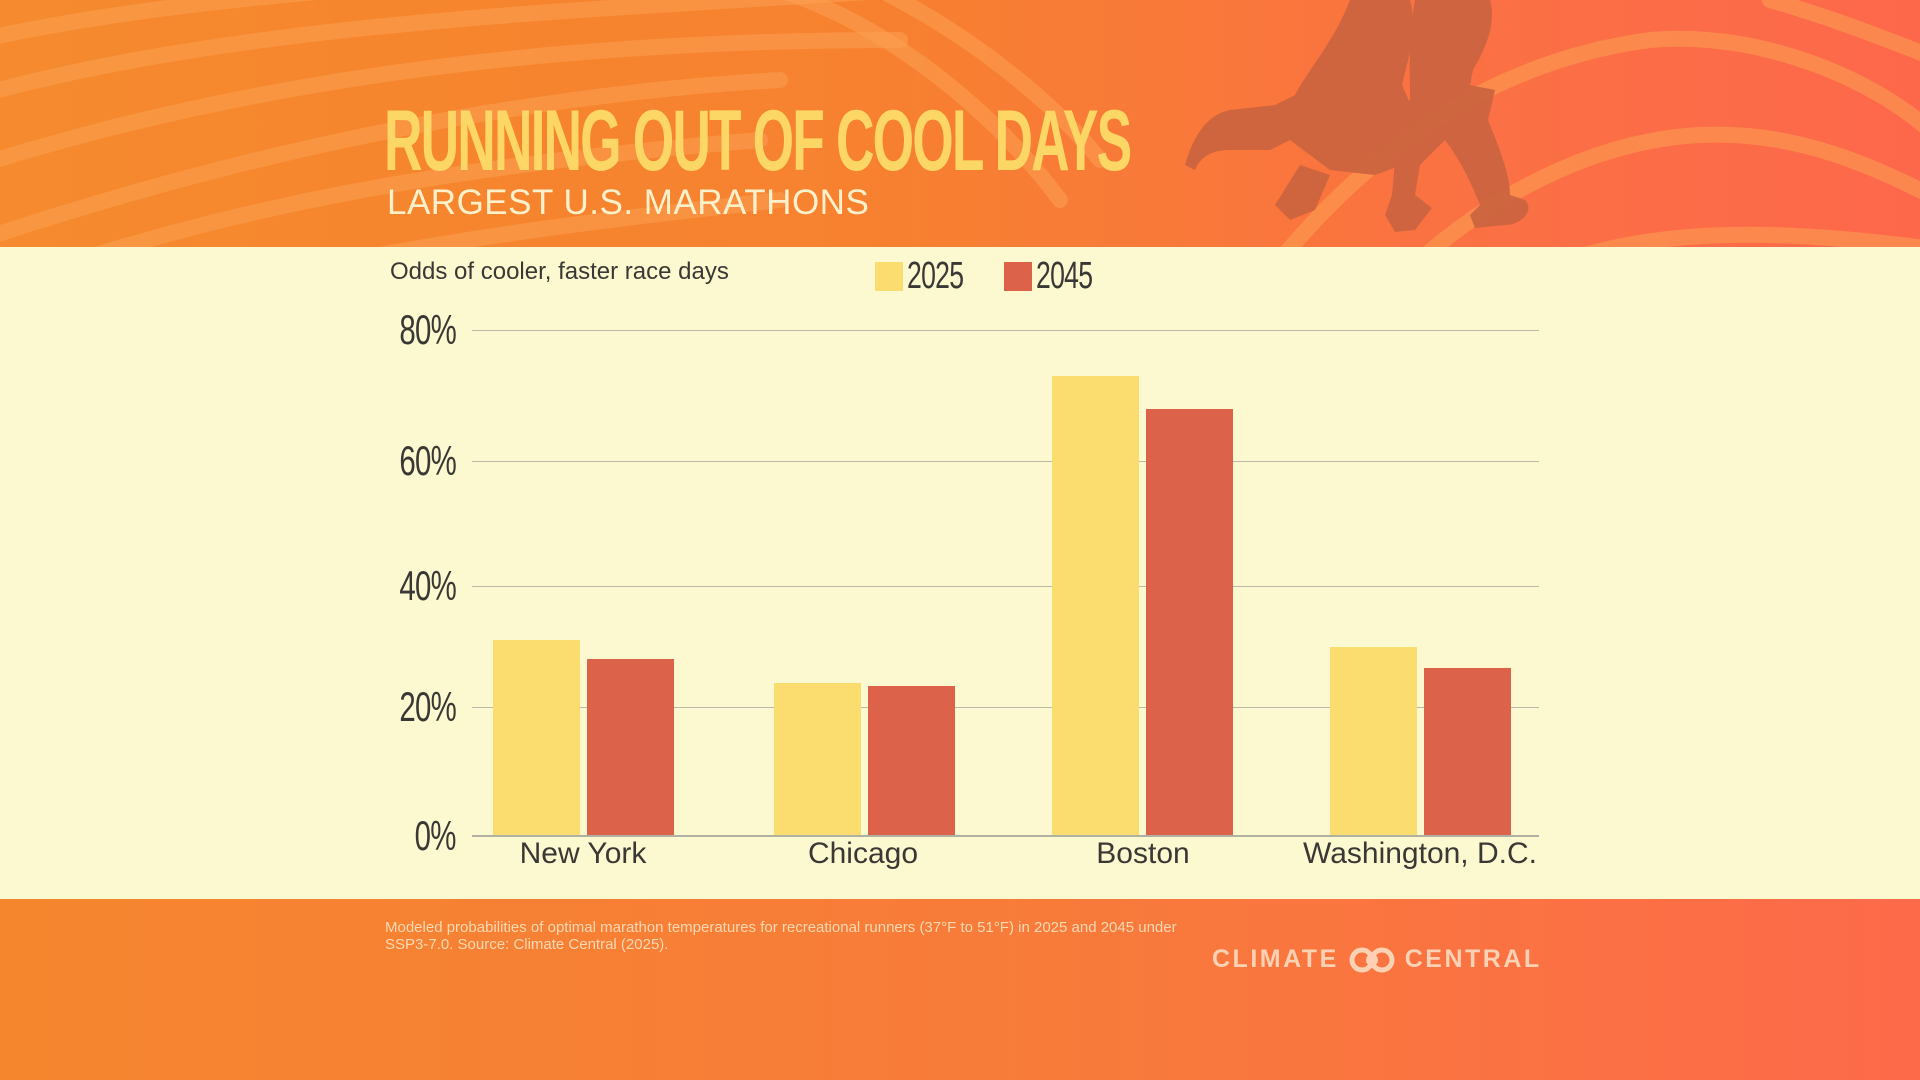  Describe the element at coordinates (1018, 276) in the screenshot. I see `legend-swatch-2045` at that location.